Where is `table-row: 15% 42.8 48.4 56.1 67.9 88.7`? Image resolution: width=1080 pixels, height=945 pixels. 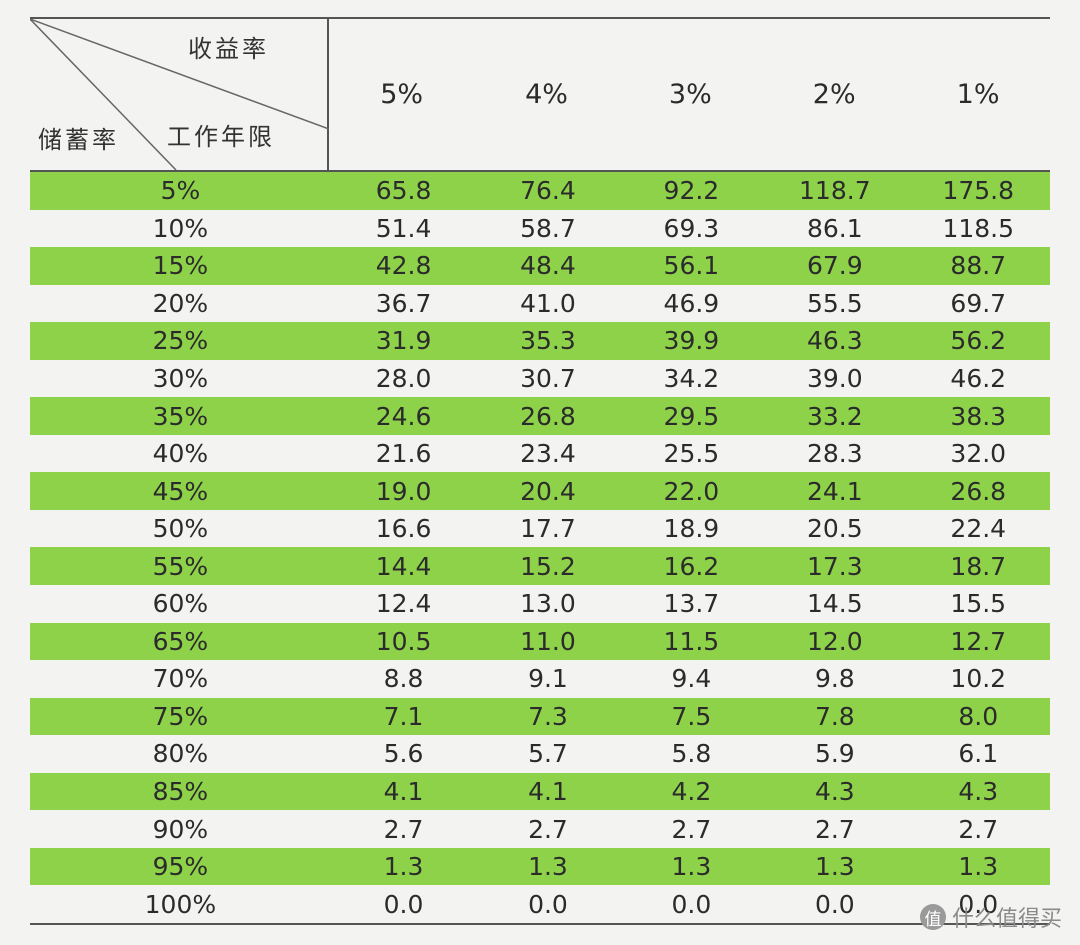 table-row: 15% 42.8 48.4 56.1 67.9 88.7 is located at coordinates (540, 266).